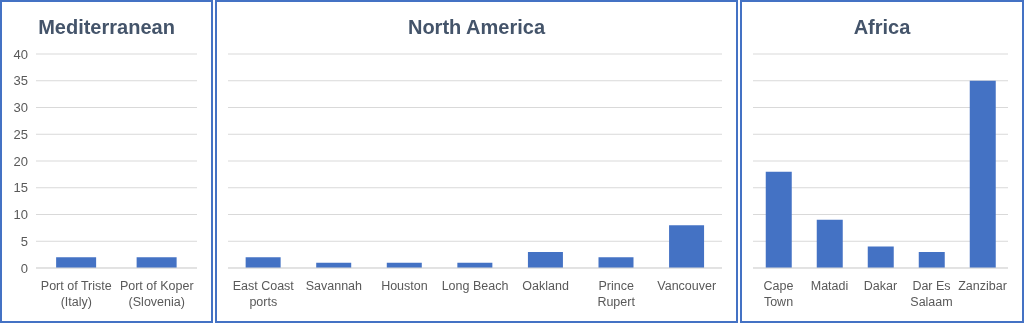  What do you see at coordinates (982, 286) in the screenshot?
I see `x-tick-label: Zanzibar` at bounding box center [982, 286].